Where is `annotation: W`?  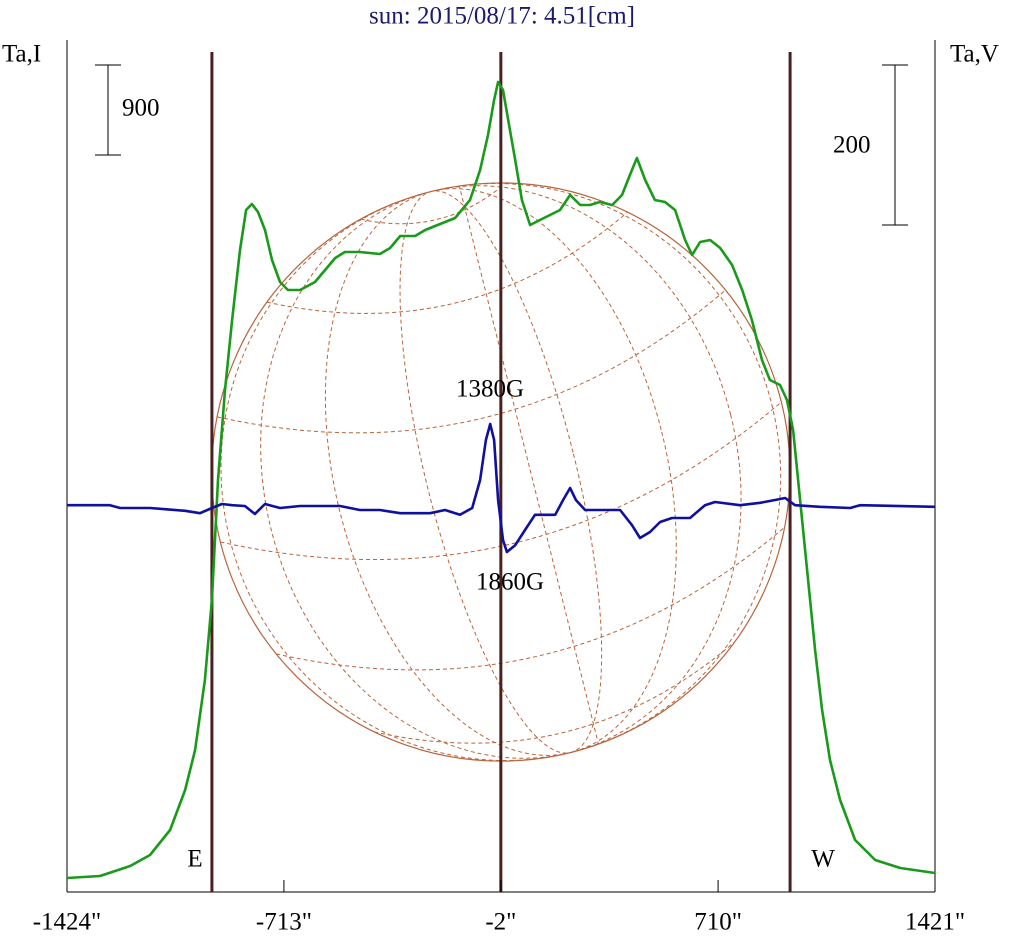 annotation: W is located at coordinates (823, 859).